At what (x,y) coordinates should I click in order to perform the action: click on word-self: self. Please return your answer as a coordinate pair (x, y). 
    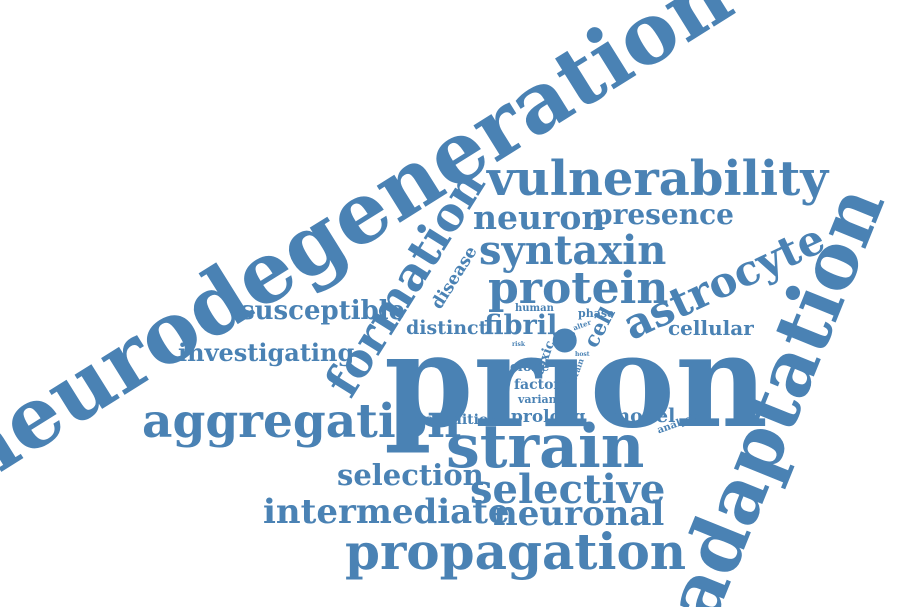
    Looking at the image, I should click on (568, 381).